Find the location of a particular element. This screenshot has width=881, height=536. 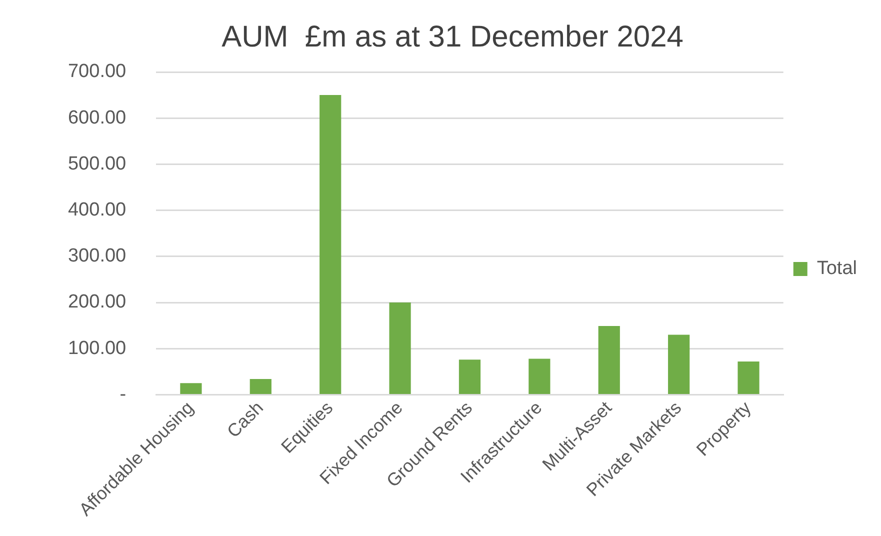

y-tick-label: 500.00 is located at coordinates (97, 163).